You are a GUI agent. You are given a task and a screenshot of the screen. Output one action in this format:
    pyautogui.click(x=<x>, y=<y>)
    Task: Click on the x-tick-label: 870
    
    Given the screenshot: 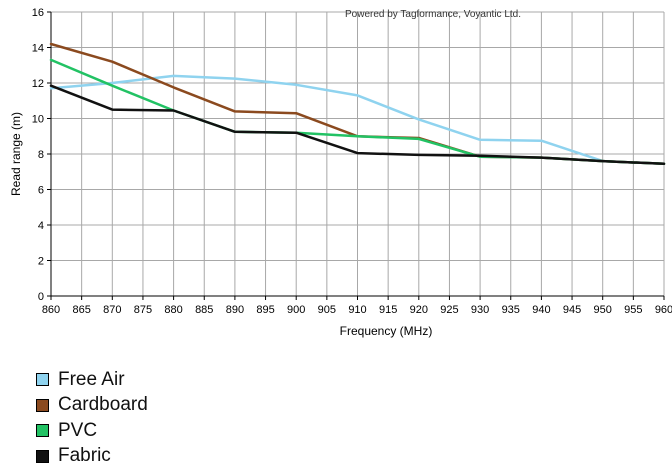 What is the action you would take?
    pyautogui.click(x=112, y=310)
    